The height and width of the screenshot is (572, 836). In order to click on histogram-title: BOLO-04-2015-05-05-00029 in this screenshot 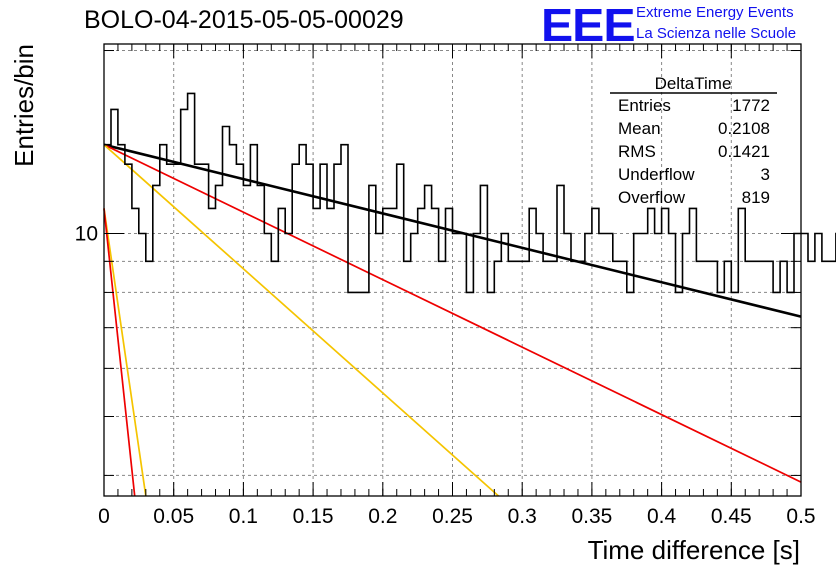, I will do `click(244, 20)`.